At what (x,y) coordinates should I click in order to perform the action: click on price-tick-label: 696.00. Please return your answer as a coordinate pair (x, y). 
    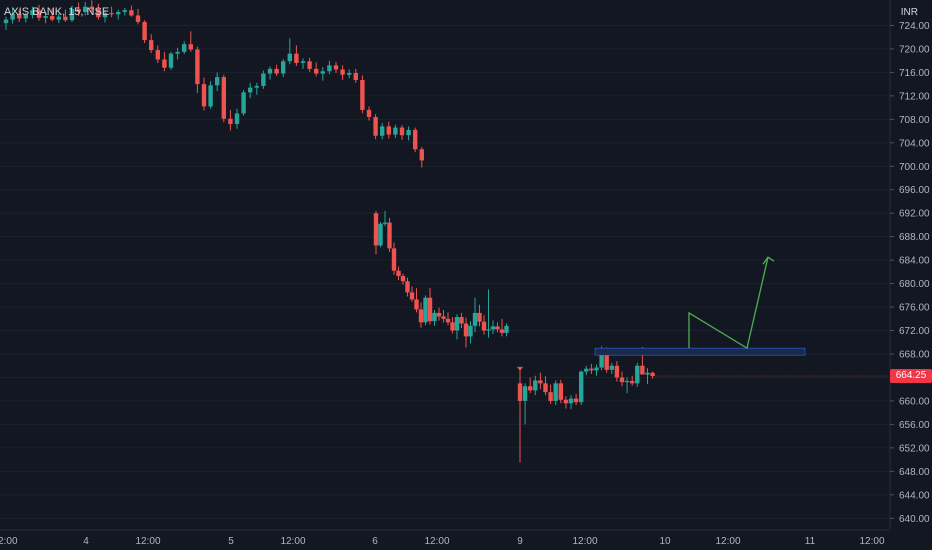
    Looking at the image, I should click on (914, 190).